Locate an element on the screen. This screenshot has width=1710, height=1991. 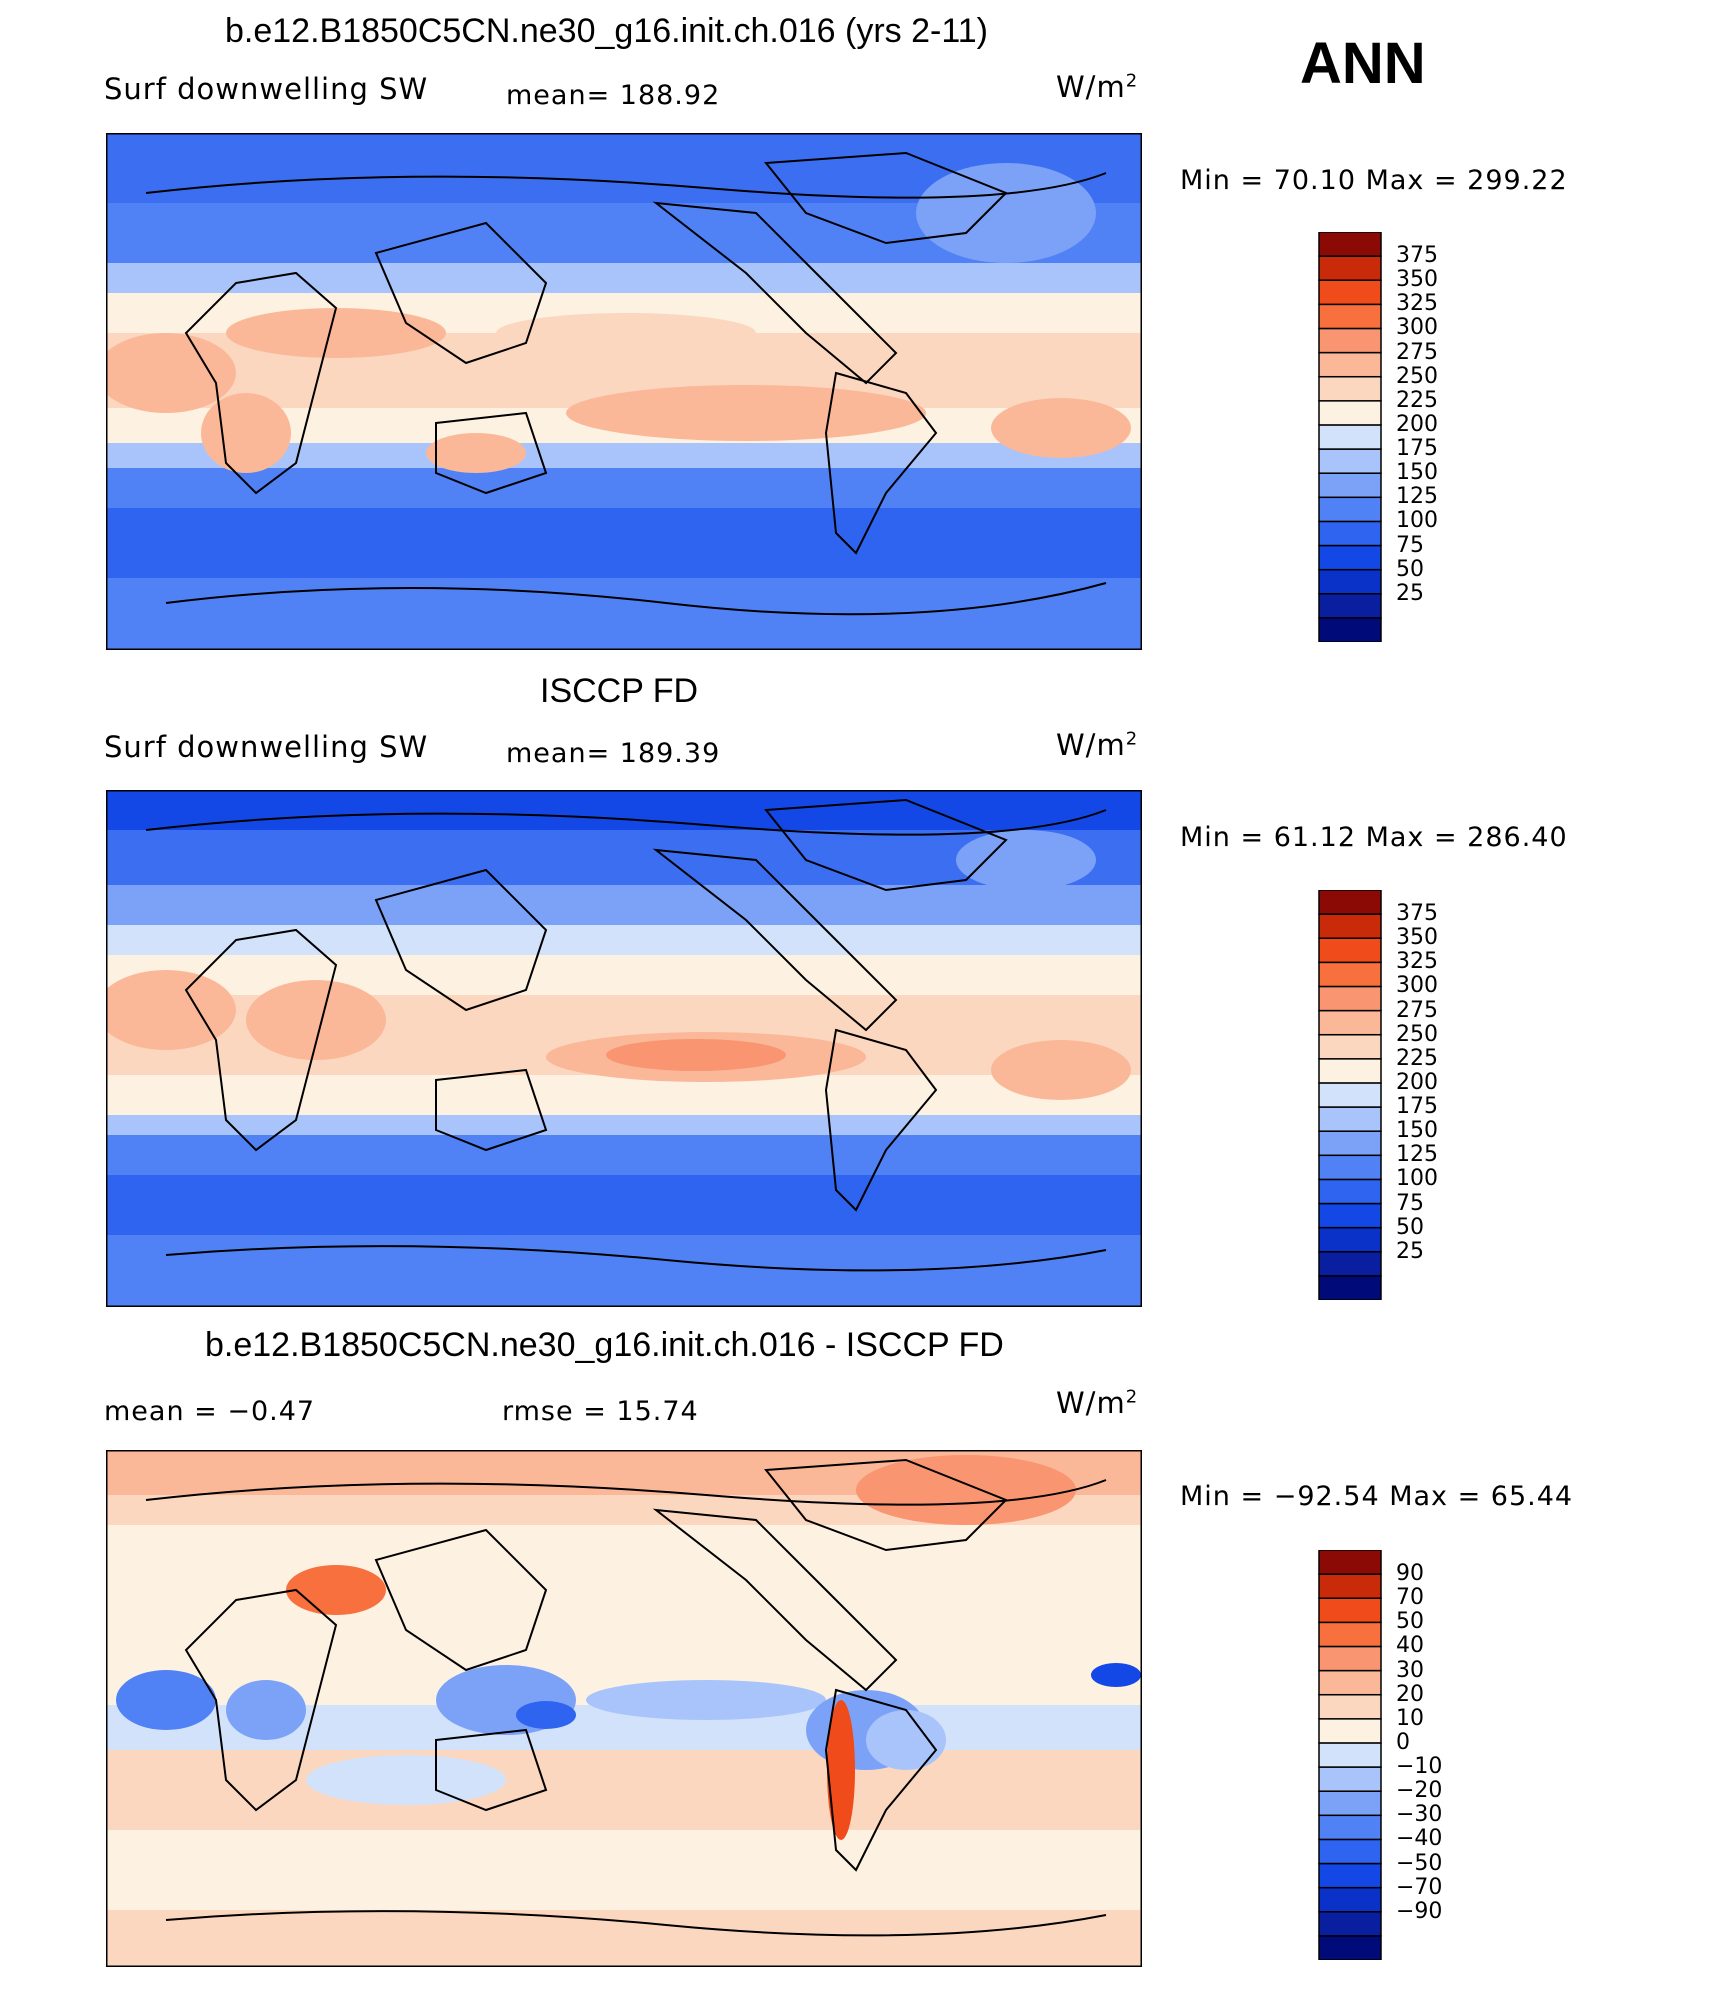
panel2-colorbar-tick-label: 125 is located at coordinates (1417, 1155).